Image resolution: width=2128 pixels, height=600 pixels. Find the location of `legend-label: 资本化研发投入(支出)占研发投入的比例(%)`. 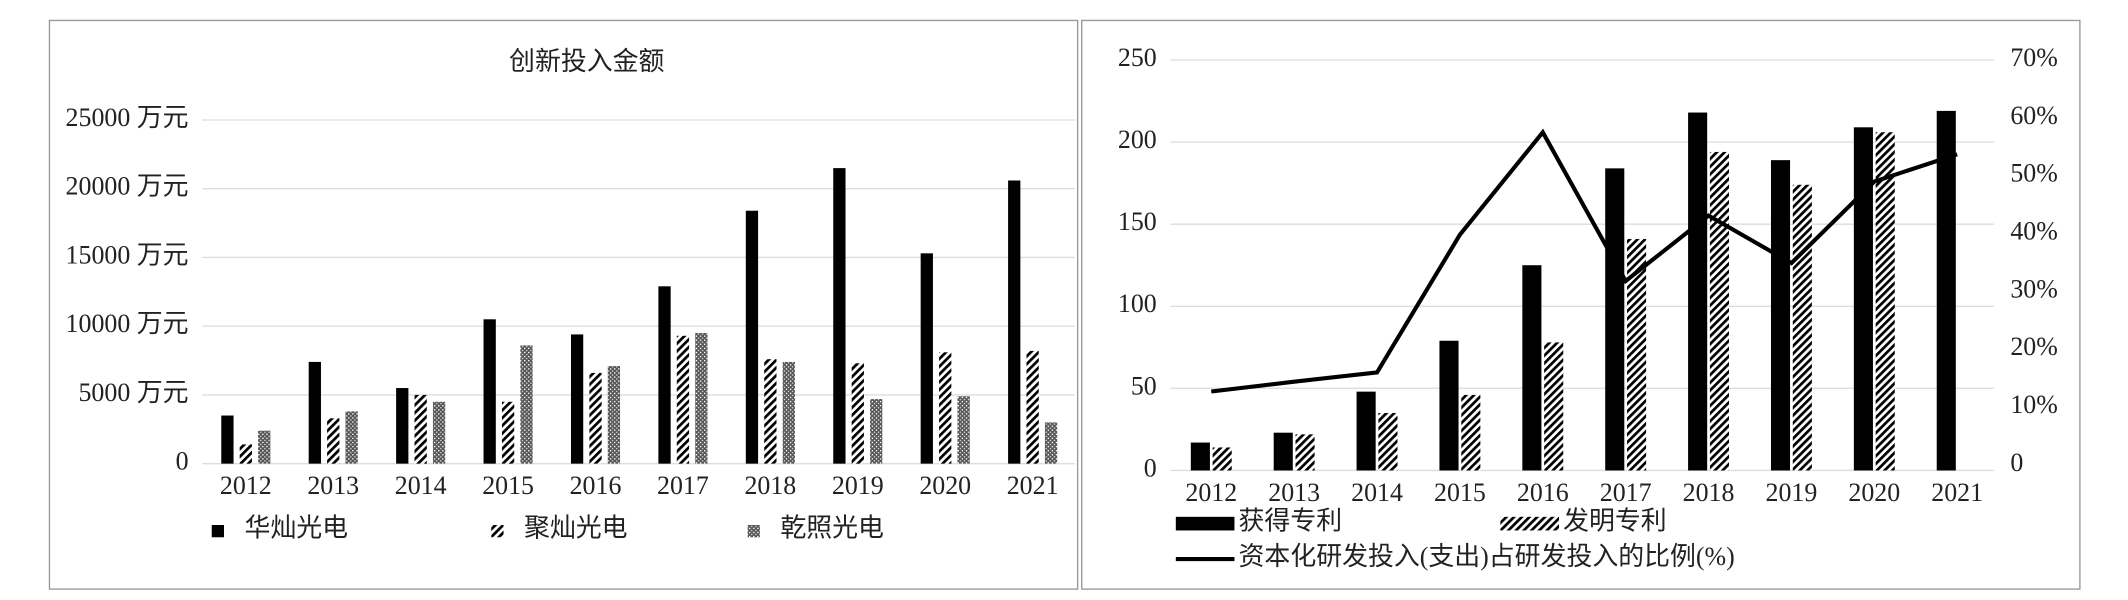

legend-label: 资本化研发投入(支出)占研发投入的比例(%) is located at coordinates (1487, 556).